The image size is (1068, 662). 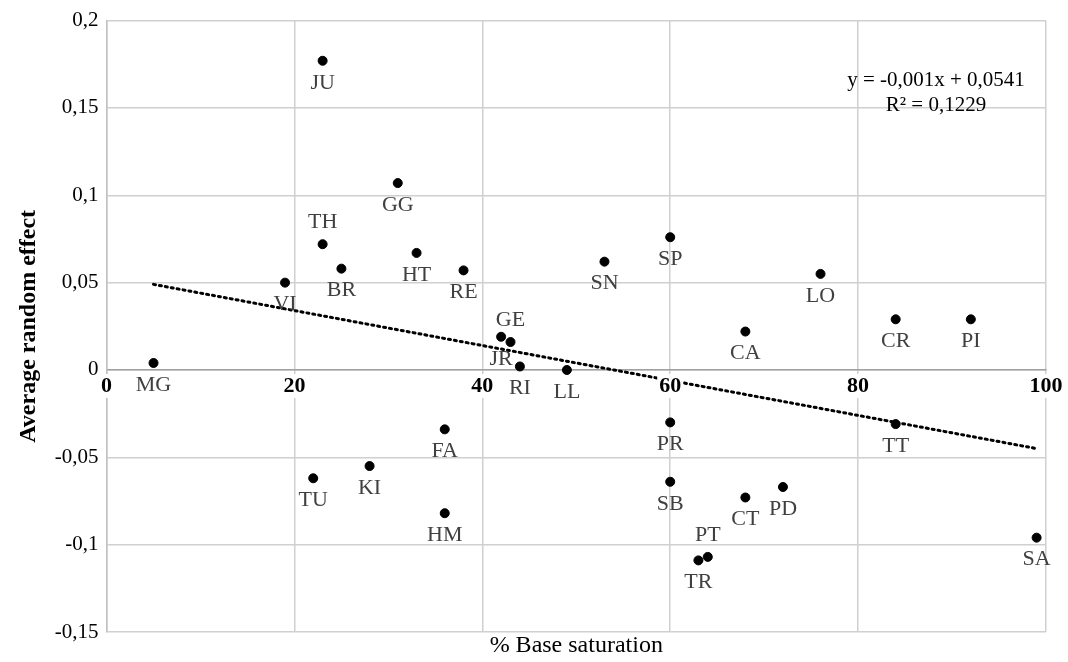 I want to click on annotation: SB, so click(x=670, y=502).